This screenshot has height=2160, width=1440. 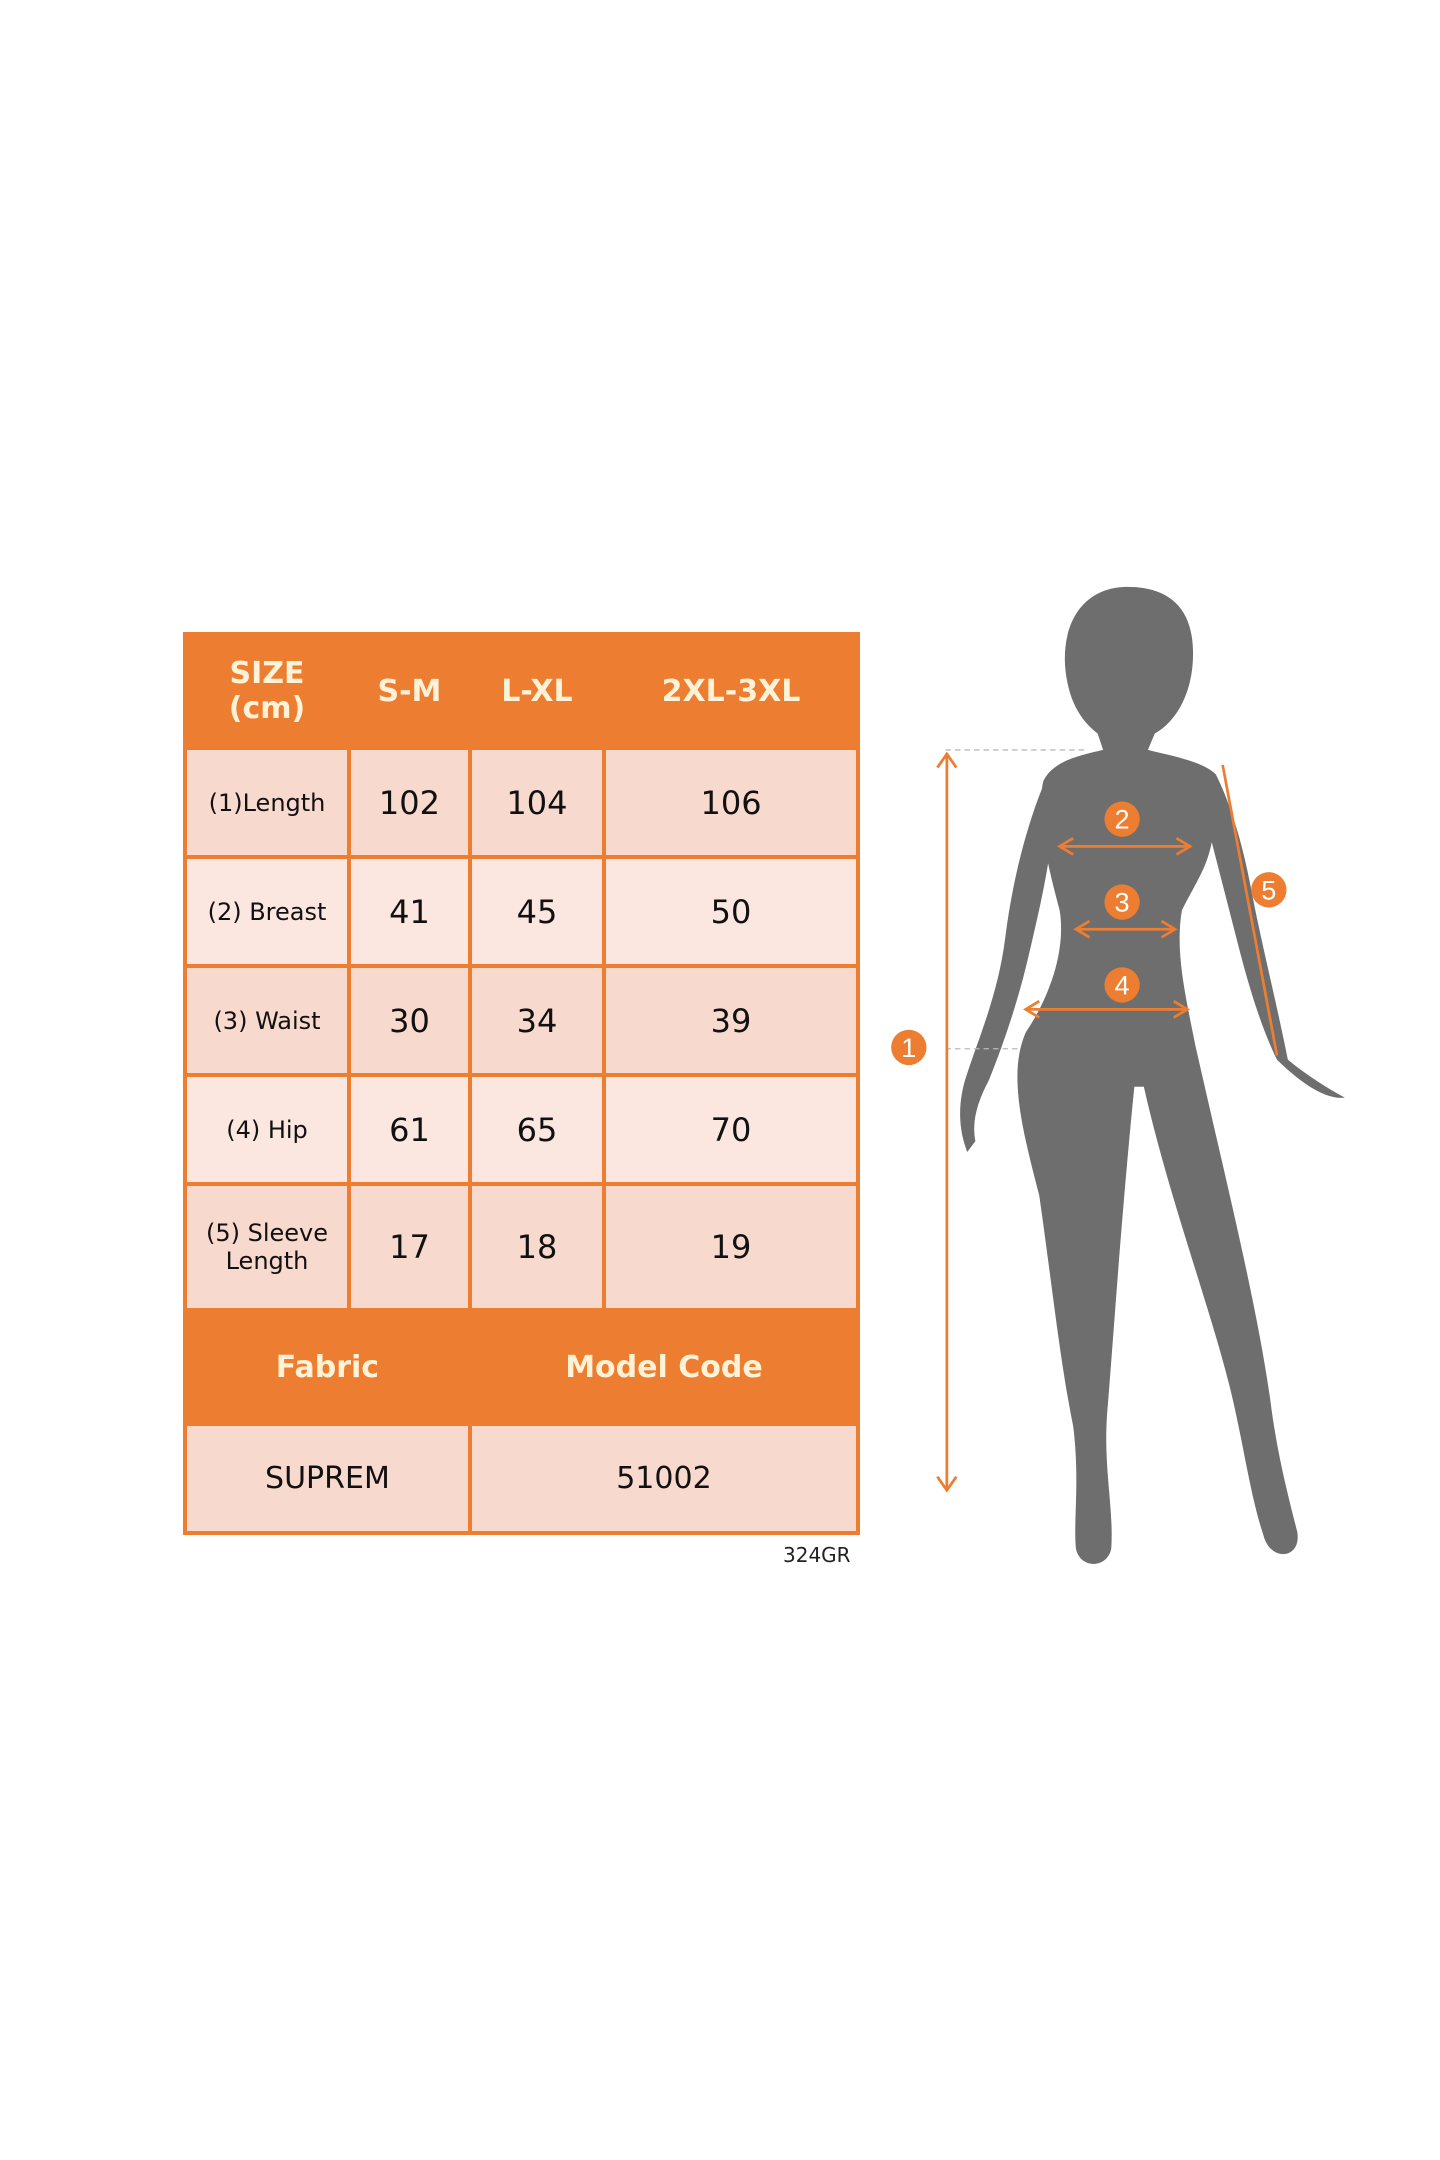 What do you see at coordinates (267, 1261) in the screenshot?
I see `row-label-line2: Length` at bounding box center [267, 1261].